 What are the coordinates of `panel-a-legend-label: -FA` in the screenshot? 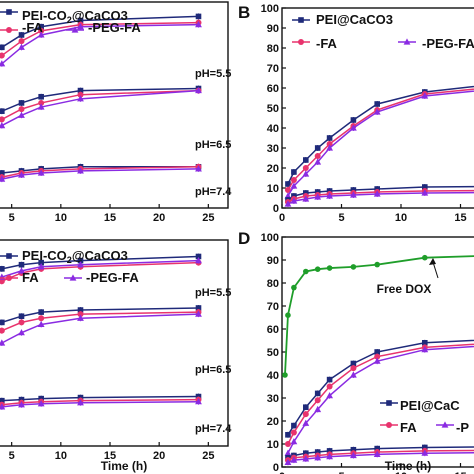 It's located at (33, 27).